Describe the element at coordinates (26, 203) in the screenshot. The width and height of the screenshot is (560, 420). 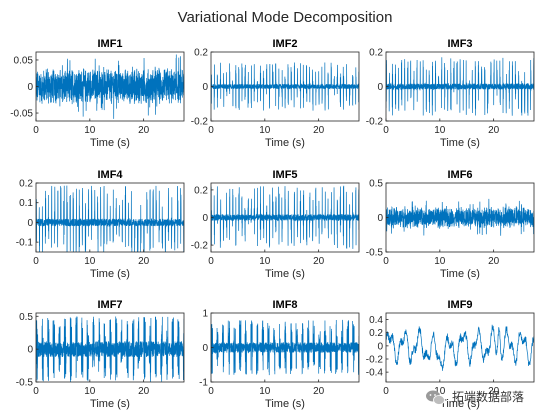
I see `y-tick-label: 0.1` at that location.